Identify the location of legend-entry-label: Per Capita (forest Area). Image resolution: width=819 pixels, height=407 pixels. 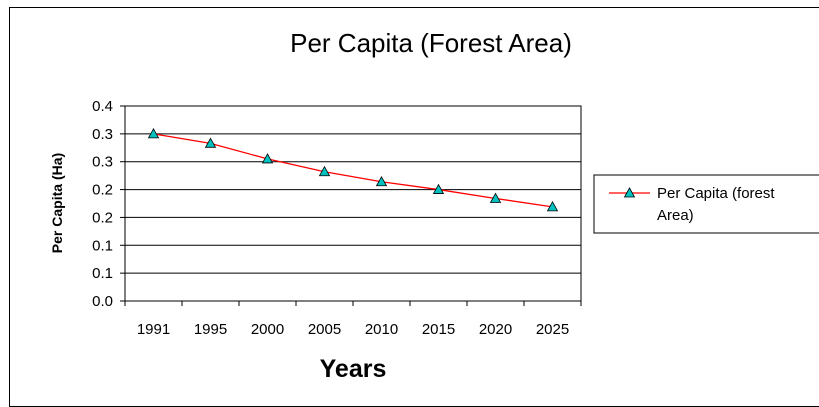
(718, 204).